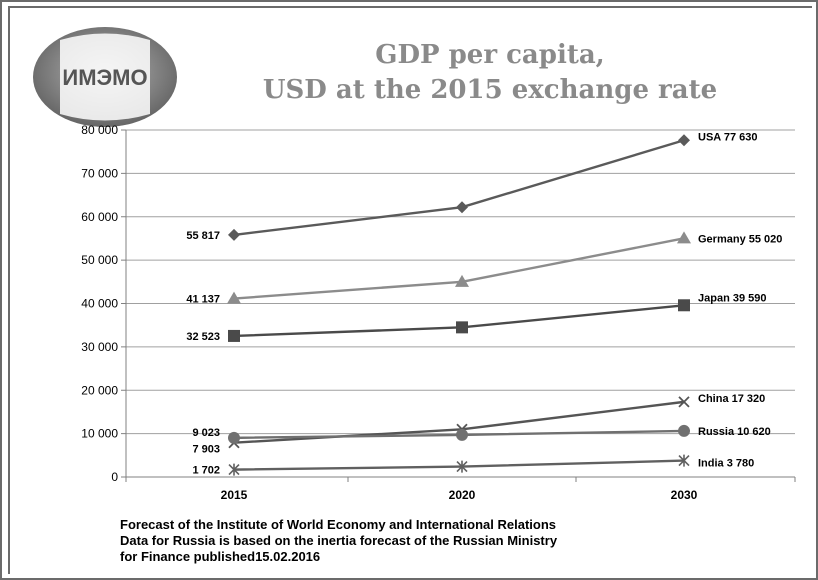  Describe the element at coordinates (99, 260) in the screenshot. I see `y-tick-label: 50 000` at that location.